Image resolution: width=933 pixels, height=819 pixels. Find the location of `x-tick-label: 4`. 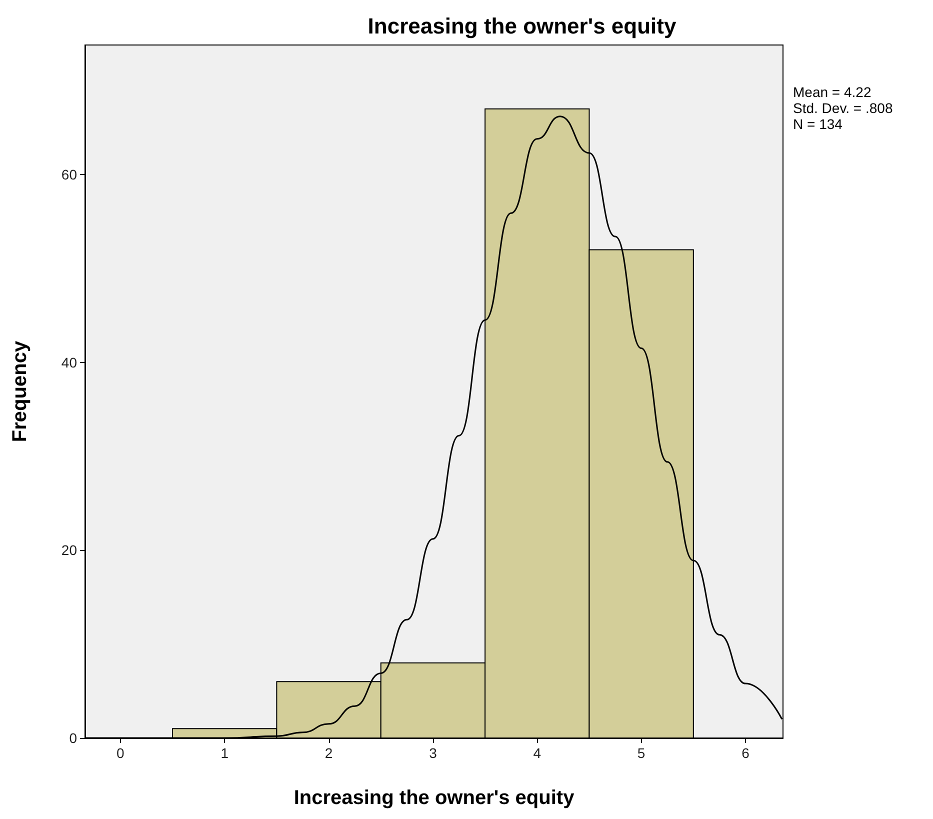

x-tick-label: 4 is located at coordinates (537, 753).